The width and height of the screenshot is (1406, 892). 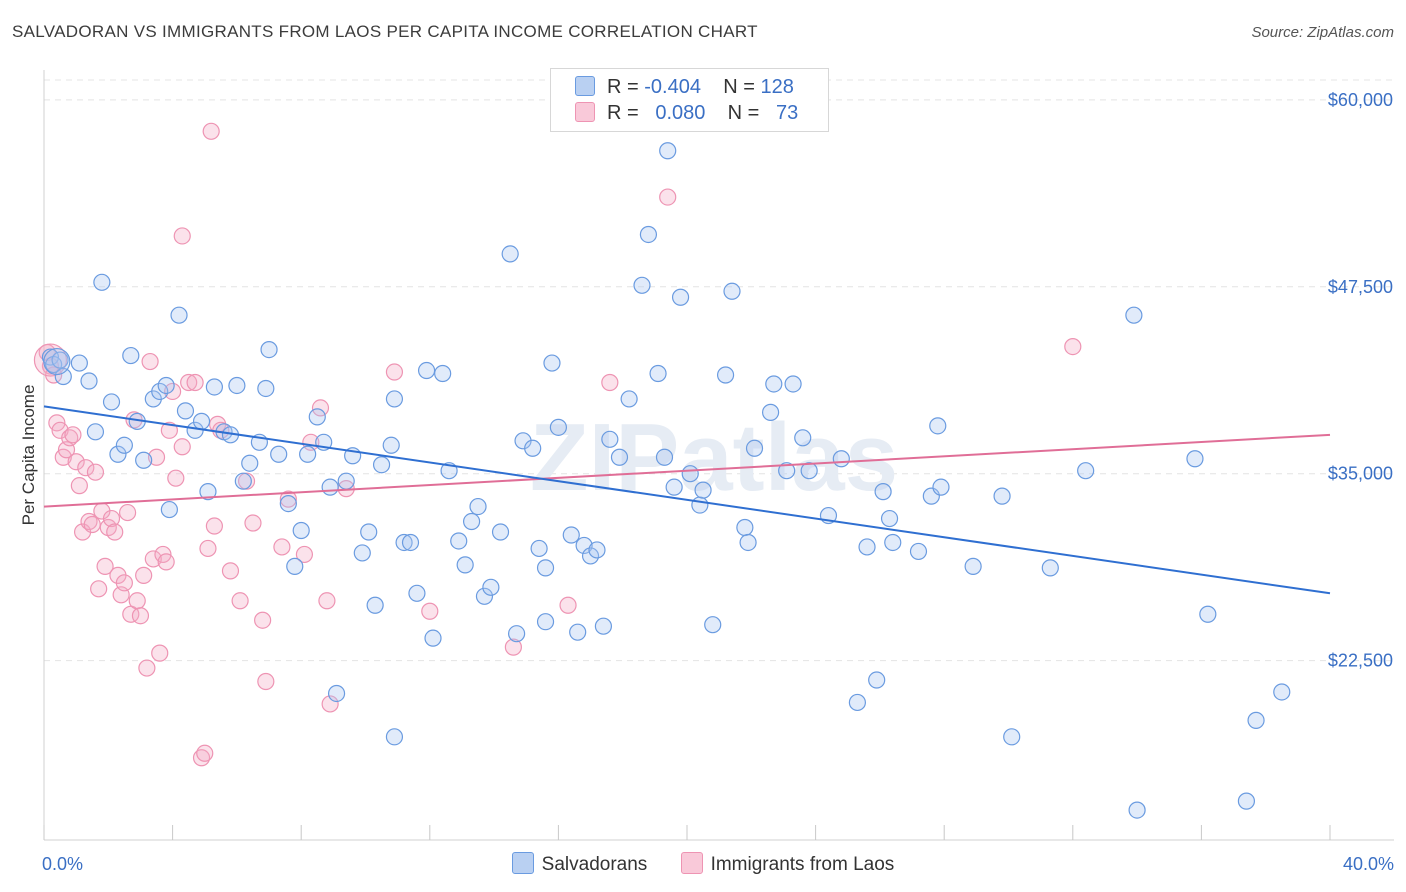 I want to click on legend-n-value: 73, so click(x=787, y=113).